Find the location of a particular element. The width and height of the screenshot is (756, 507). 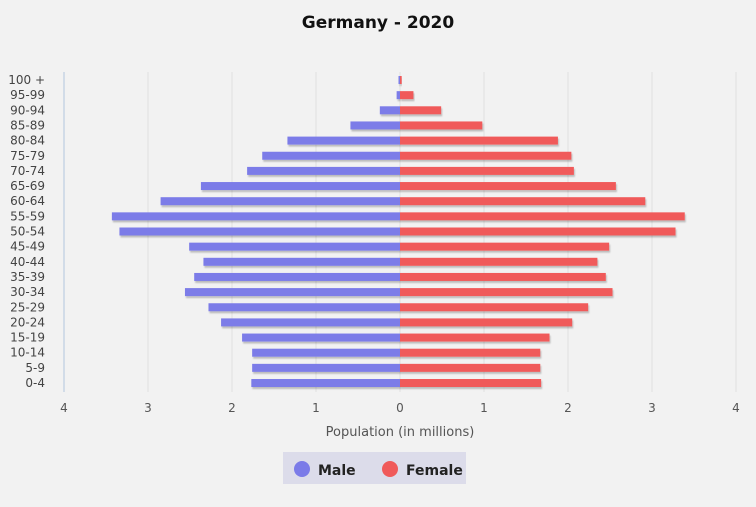

y-tick-label: 5-9 is located at coordinates (35, 368).